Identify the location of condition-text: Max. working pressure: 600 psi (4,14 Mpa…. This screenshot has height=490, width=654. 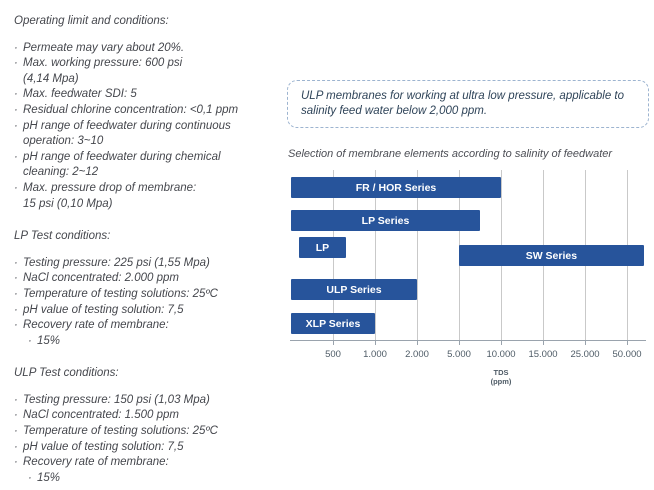
(103, 71).